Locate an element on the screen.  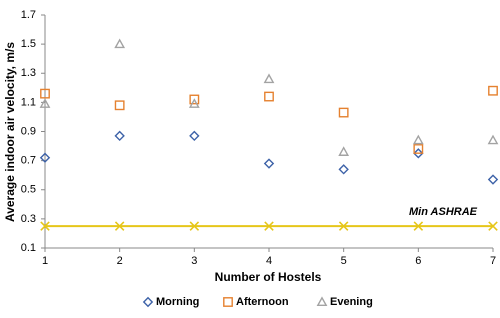
x-tick-label: 2 is located at coordinates (120, 261).